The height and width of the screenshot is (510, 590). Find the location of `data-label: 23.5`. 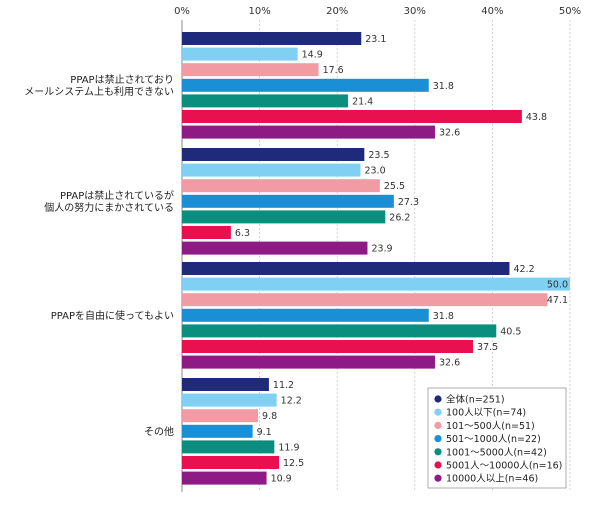

data-label: 23.5 is located at coordinates (378, 155).